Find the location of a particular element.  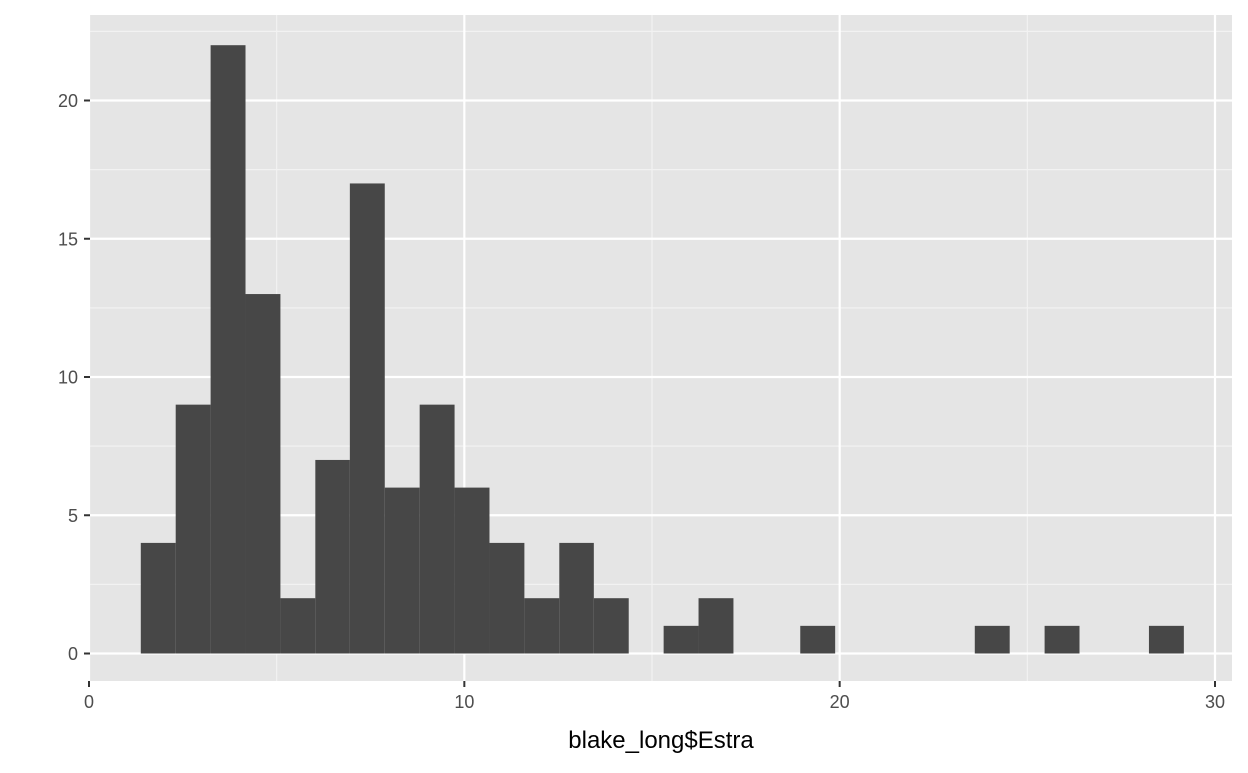

y-tick-label: 10 is located at coordinates (68, 378).